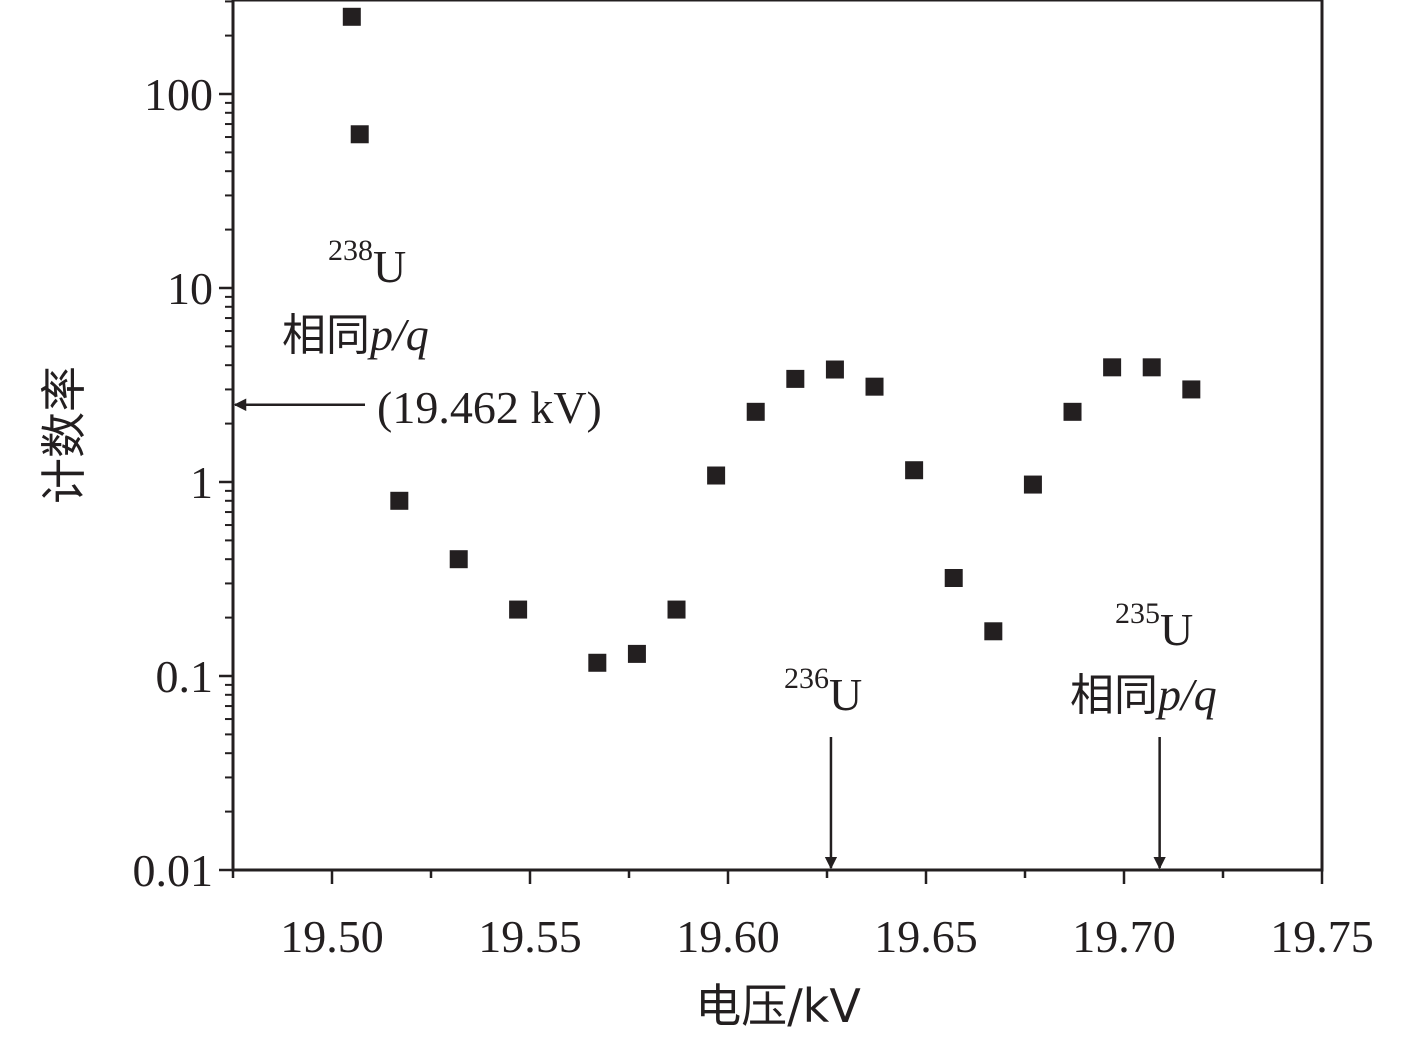  Describe the element at coordinates (183, 448) in the screenshot. I see `y-axis: 0.01 0.1 1 10 100` at that location.